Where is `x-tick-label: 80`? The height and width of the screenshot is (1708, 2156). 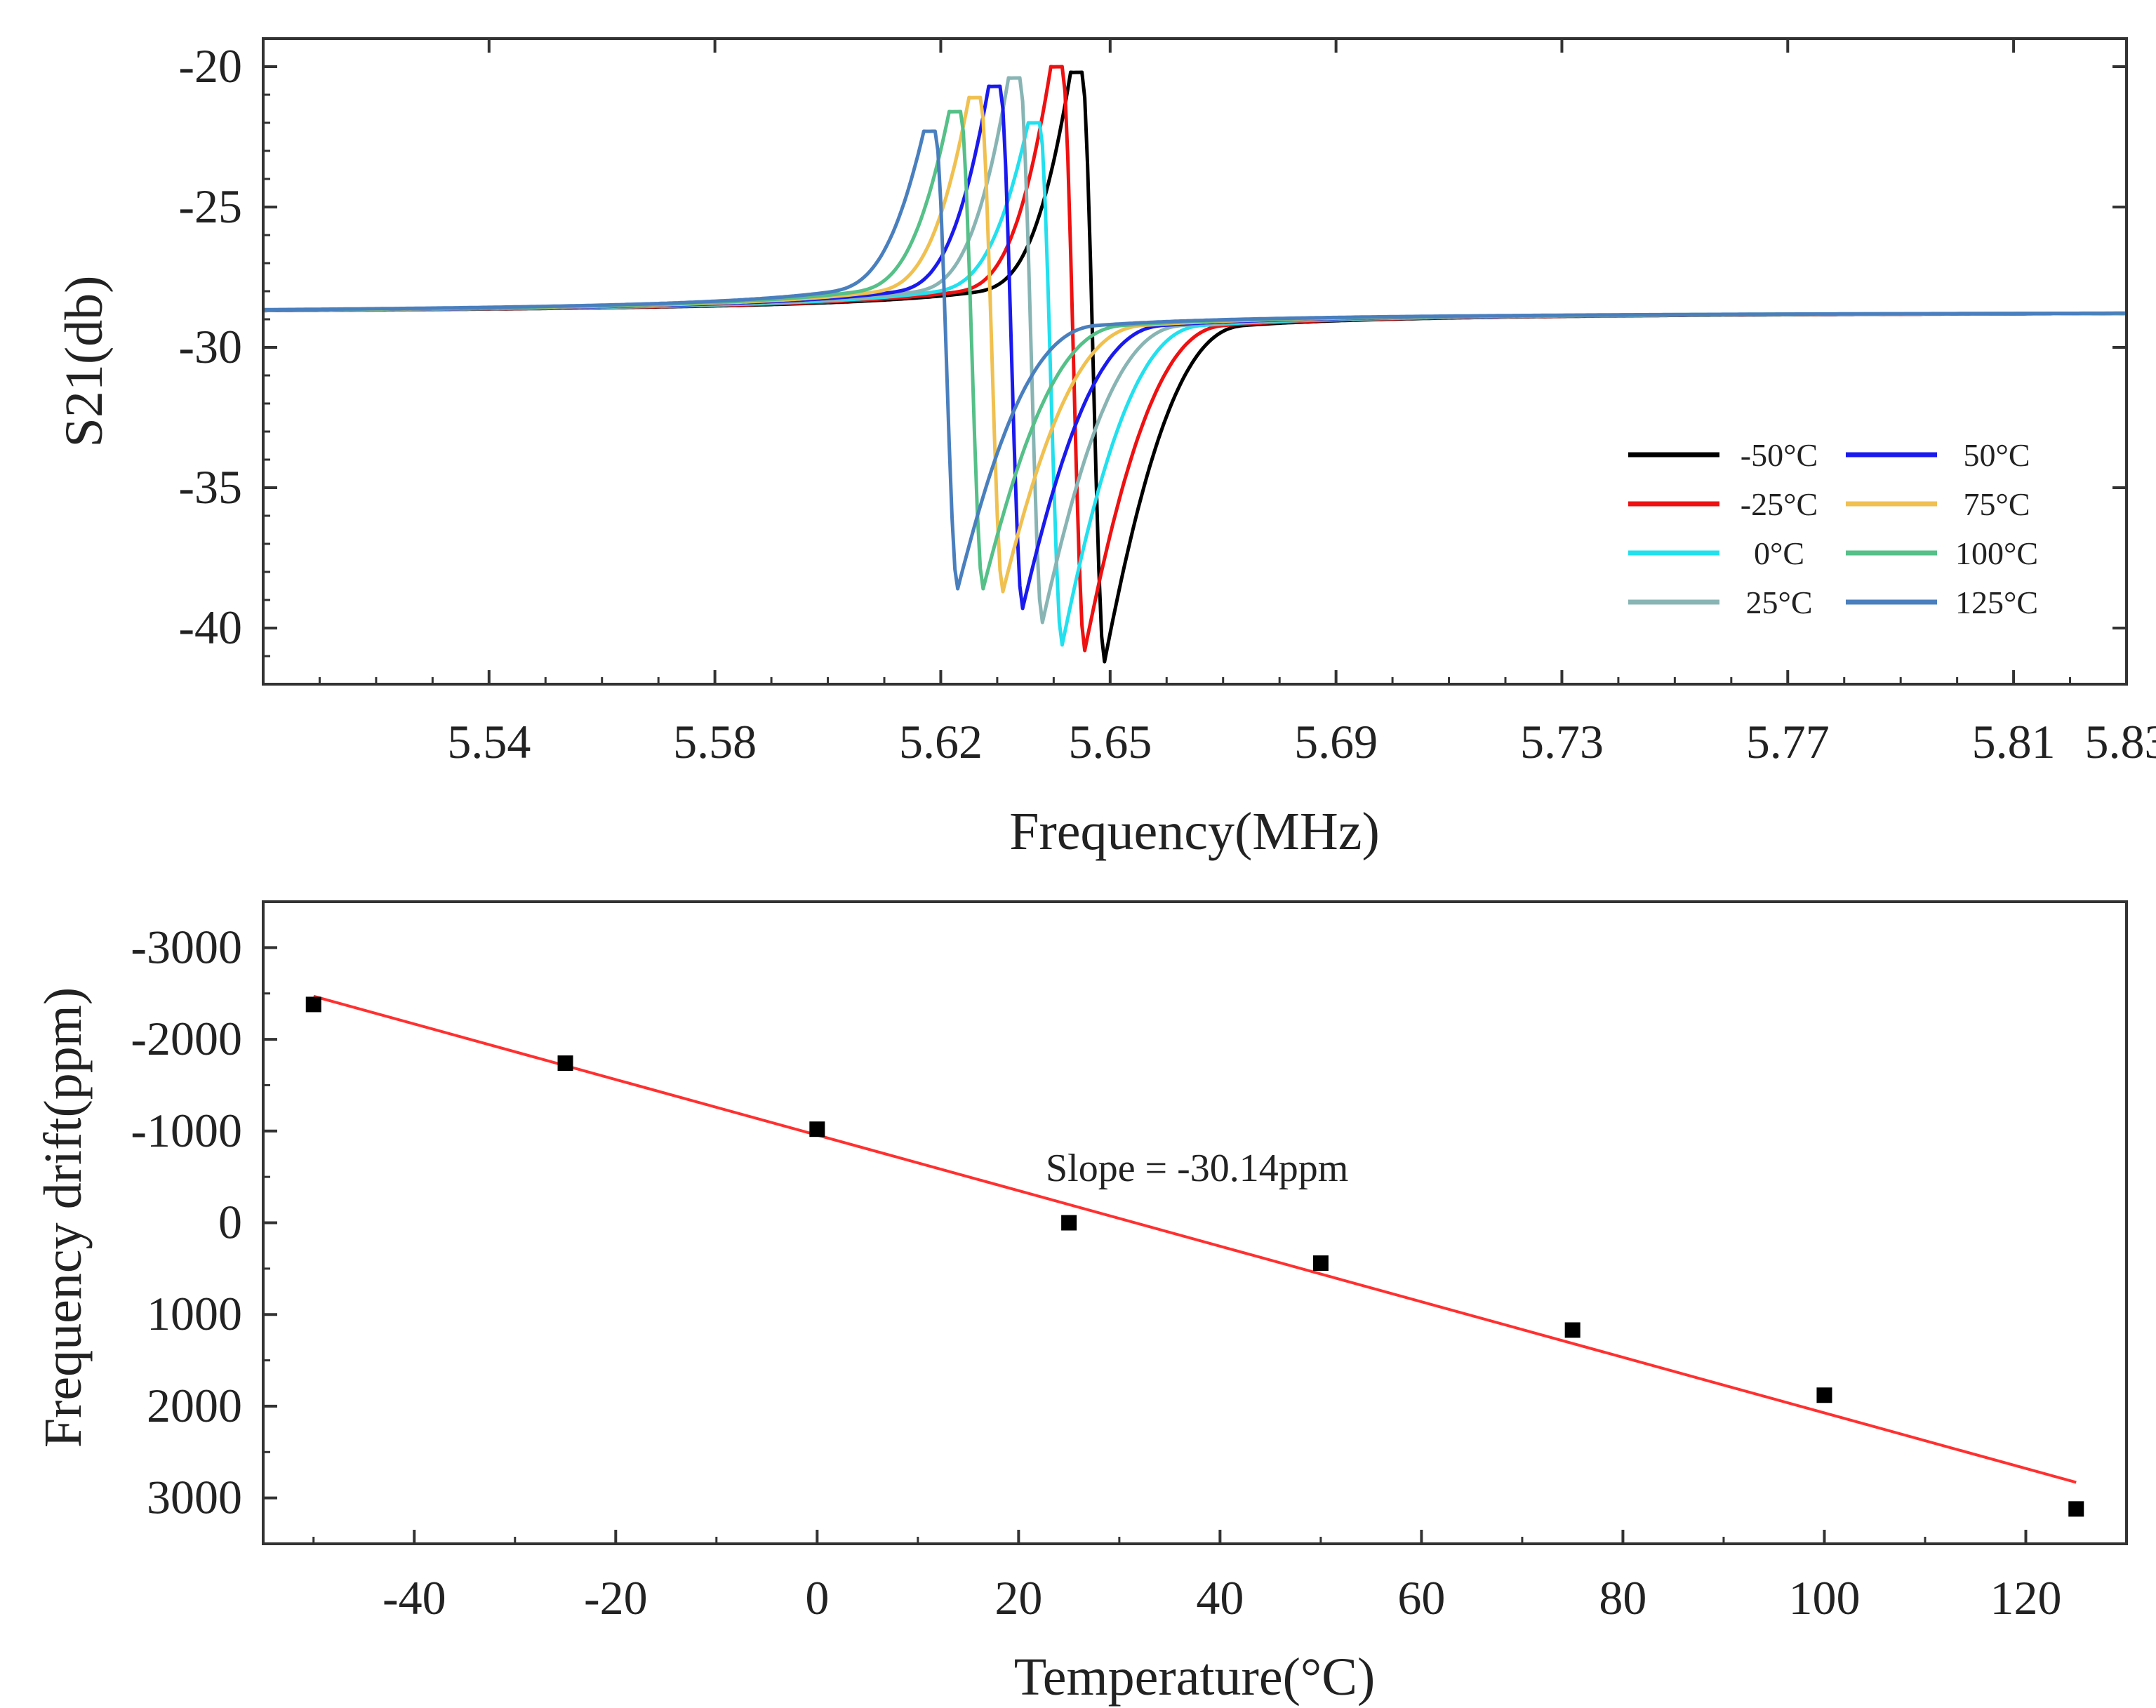 x-tick-label: 80 is located at coordinates (1622, 1597).